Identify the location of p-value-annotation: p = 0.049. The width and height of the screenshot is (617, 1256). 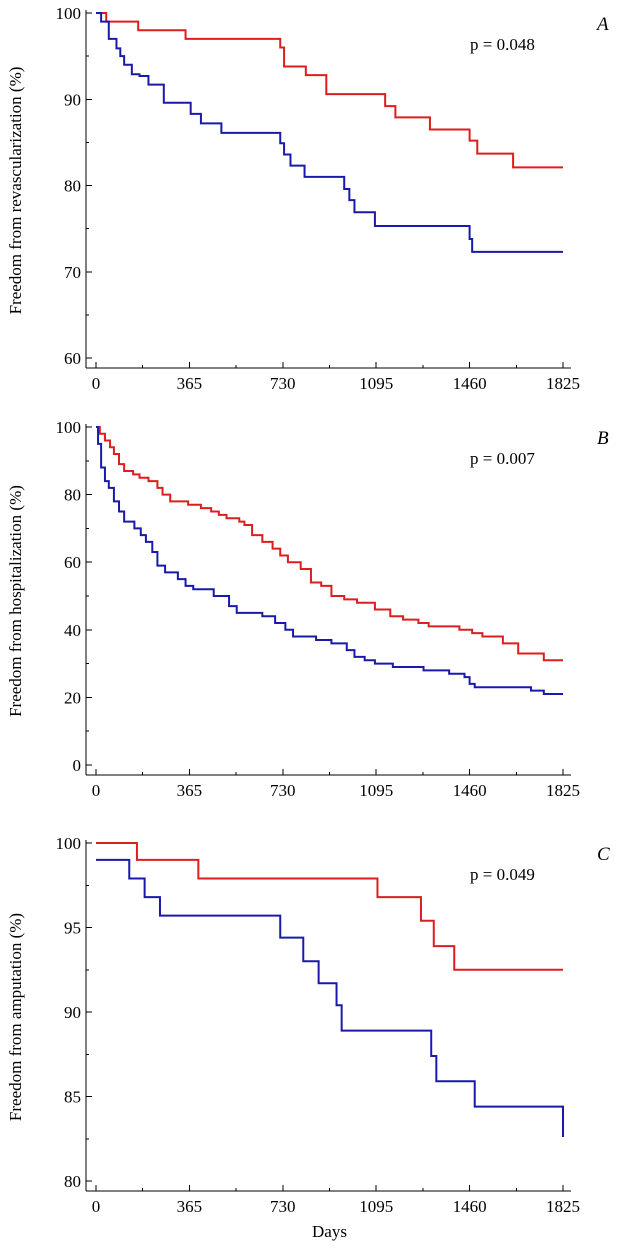
(502, 874).